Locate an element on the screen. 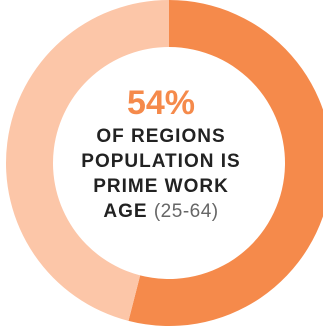 The height and width of the screenshot is (326, 323). caption-line-1: OF REGIONS is located at coordinates (161, 136).